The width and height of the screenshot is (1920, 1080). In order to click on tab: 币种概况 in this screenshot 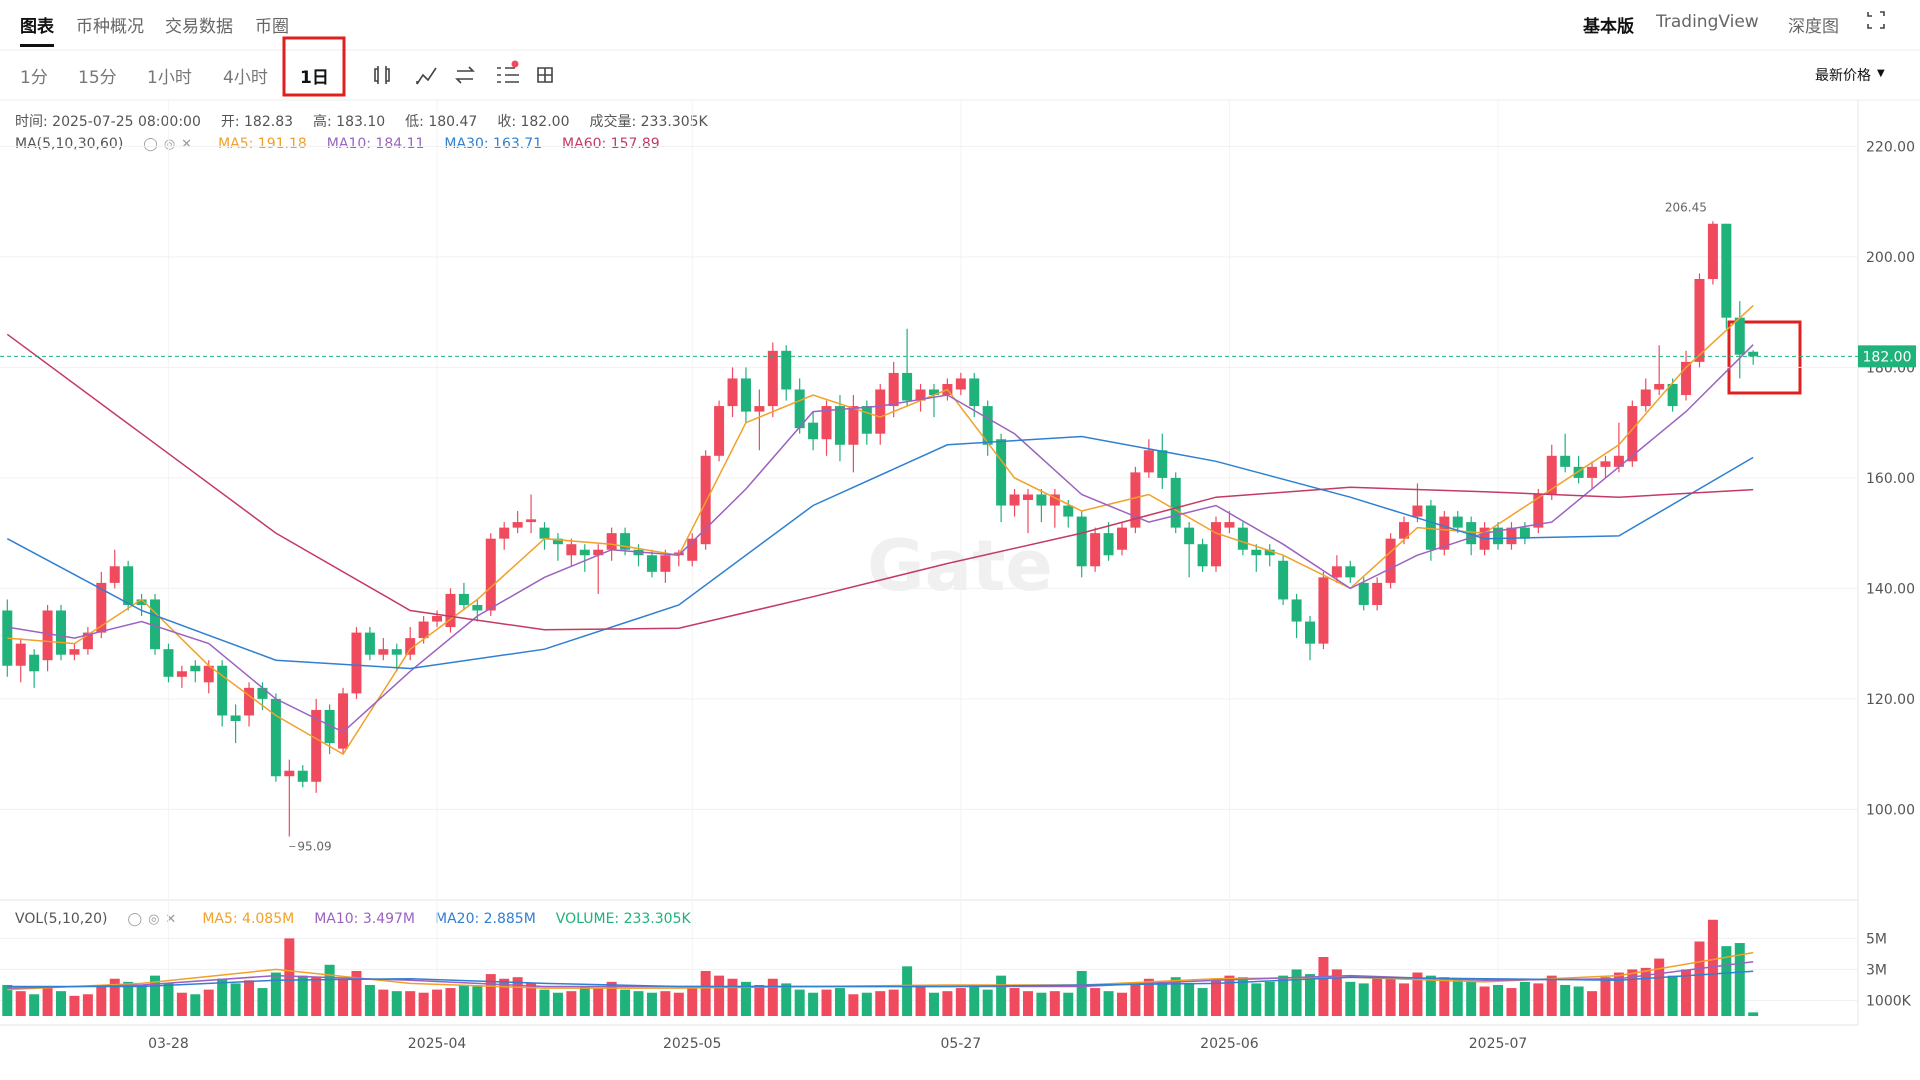, I will do `click(110, 27)`.